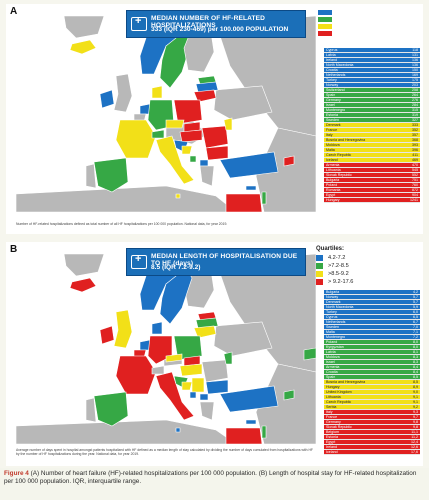 The image size is (429, 500). What do you see at coordinates (372, 75) in the screenshot?
I see `table-row: Netherlands 169` at bounding box center [372, 75].